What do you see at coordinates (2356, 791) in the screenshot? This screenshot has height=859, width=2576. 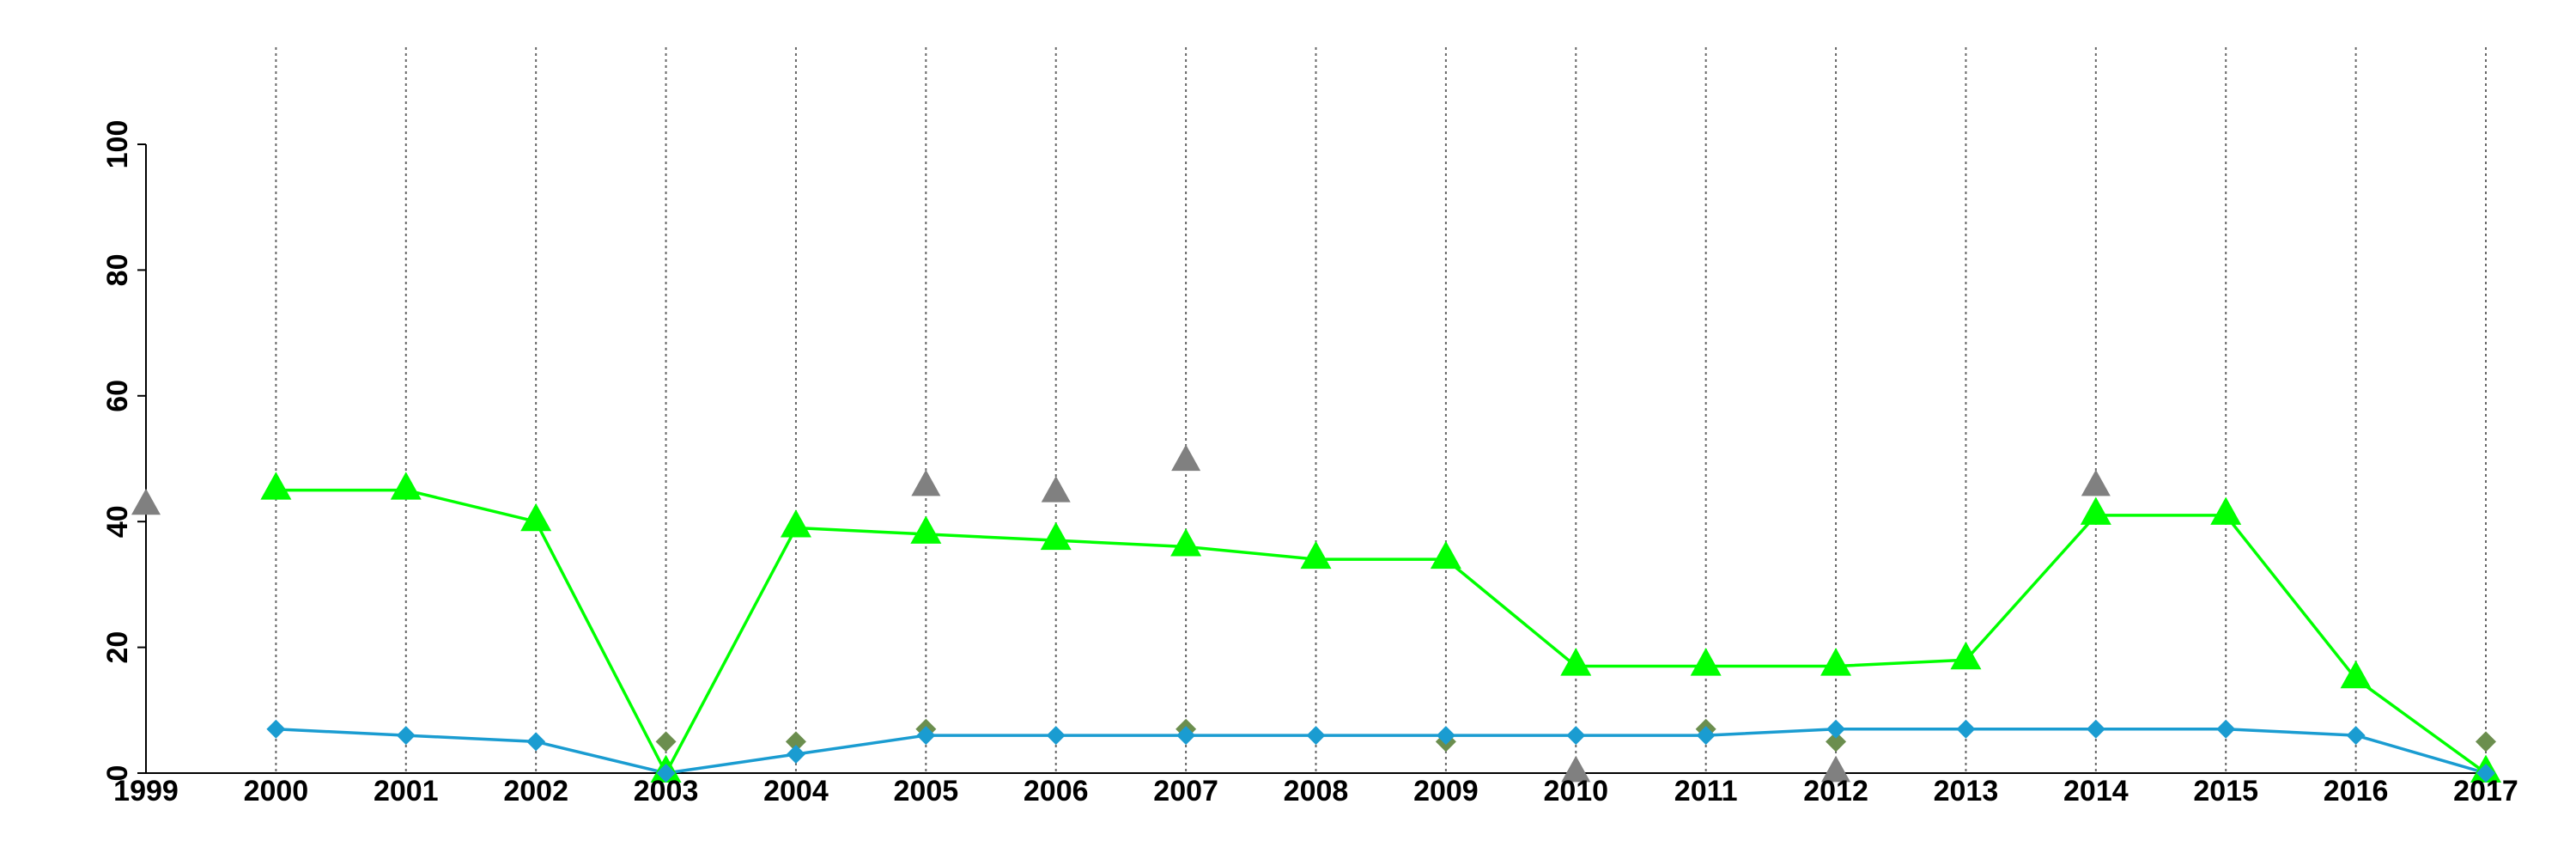 I see `x-tick-label: 2016` at bounding box center [2356, 791].